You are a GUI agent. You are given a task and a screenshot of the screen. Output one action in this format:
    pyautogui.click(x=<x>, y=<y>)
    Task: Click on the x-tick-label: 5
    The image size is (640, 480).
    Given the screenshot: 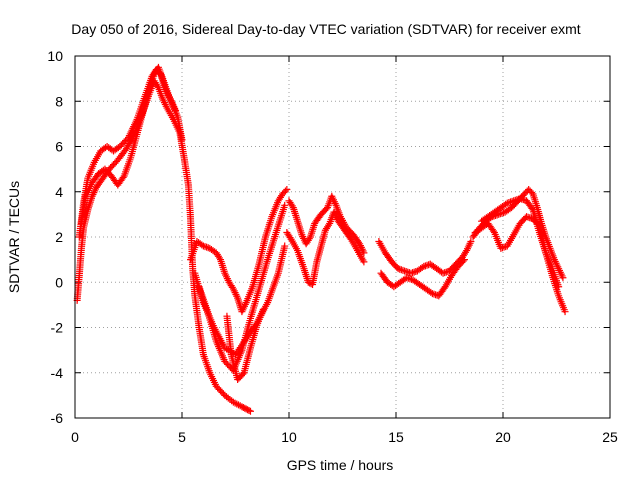 What is the action you would take?
    pyautogui.click(x=182, y=437)
    